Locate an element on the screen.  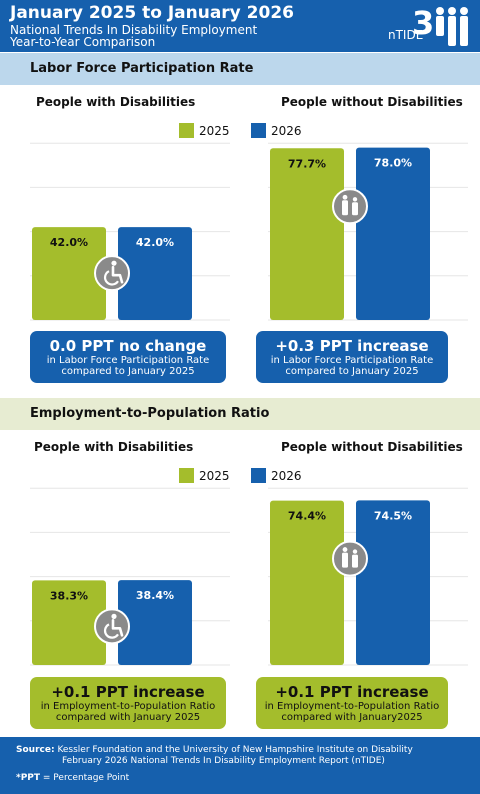
ppt-note: *PPT = Percentage Point is located at coordinates (72, 778).